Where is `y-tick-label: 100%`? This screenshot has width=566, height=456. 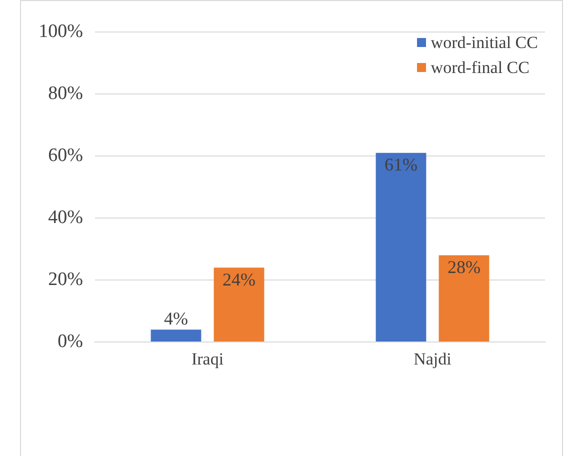 y-tick-label: 100% is located at coordinates (61, 31).